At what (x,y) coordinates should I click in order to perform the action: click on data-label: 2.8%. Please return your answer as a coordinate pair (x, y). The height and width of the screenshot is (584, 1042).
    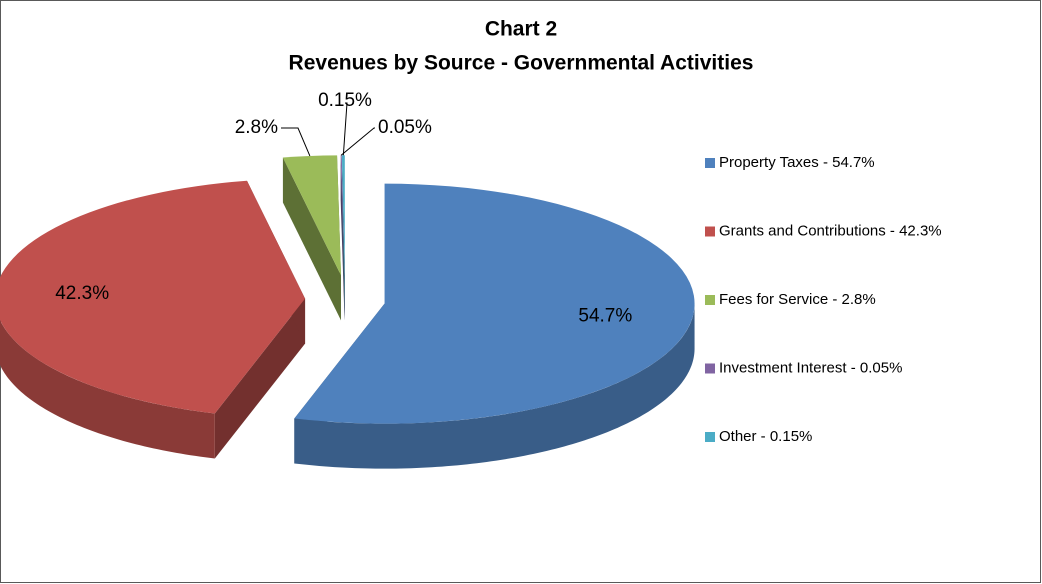
    Looking at the image, I should click on (256, 127).